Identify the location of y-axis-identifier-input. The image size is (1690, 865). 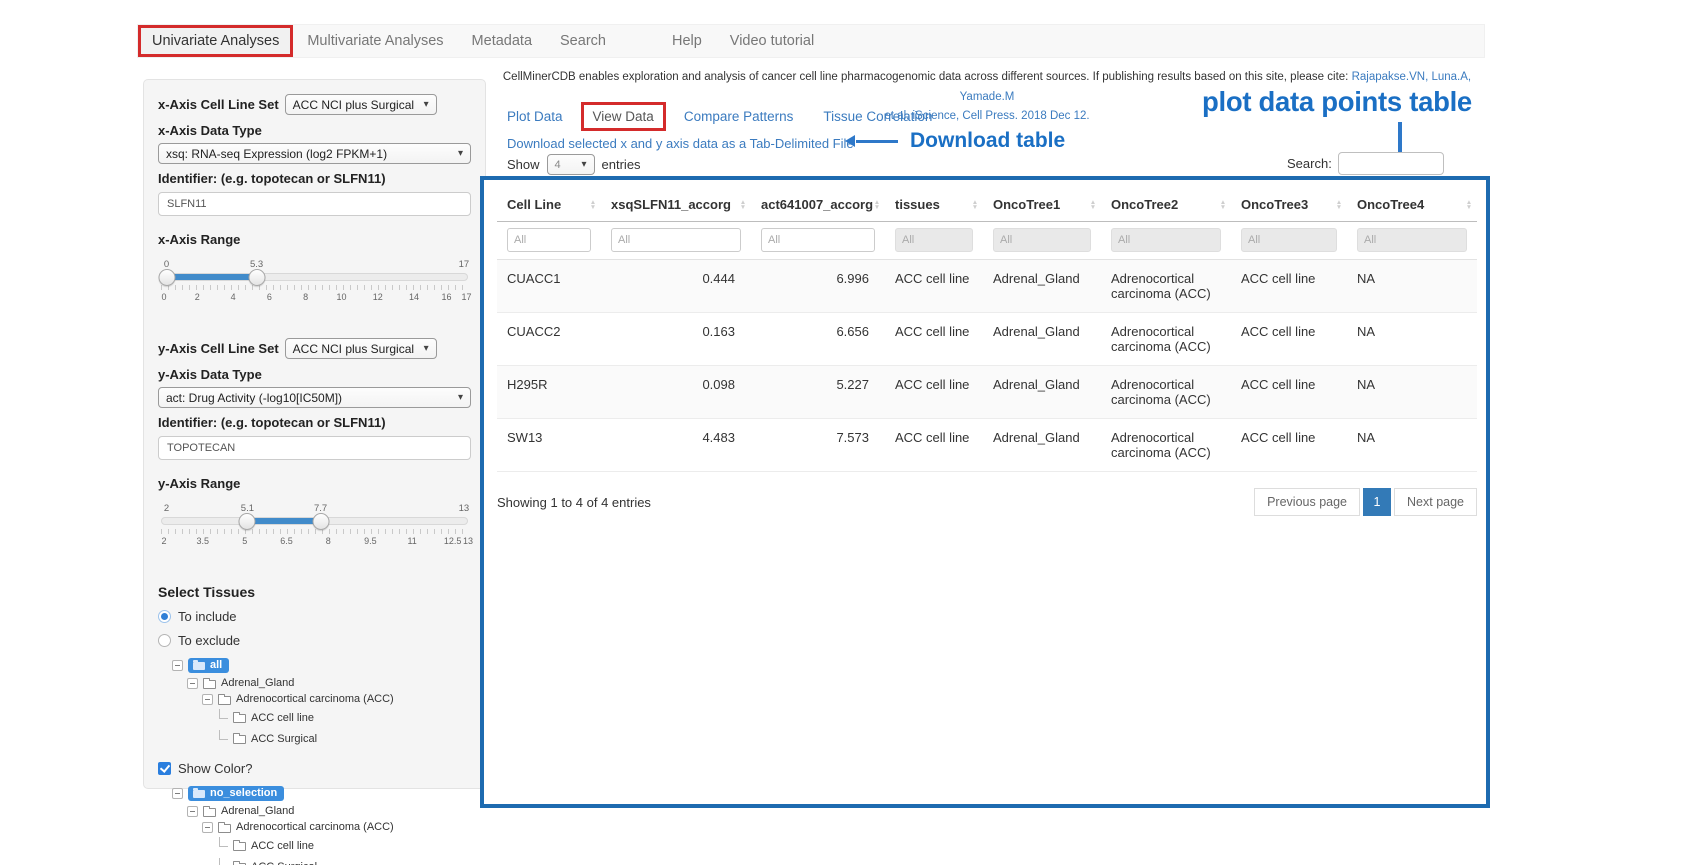
(314, 448).